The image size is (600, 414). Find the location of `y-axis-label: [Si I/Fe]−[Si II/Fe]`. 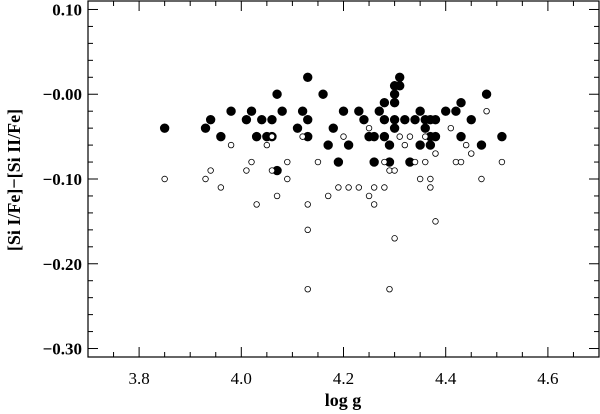

y-axis-label: [Si I/Fe]−[Si II/Fe] is located at coordinates (14, 180).